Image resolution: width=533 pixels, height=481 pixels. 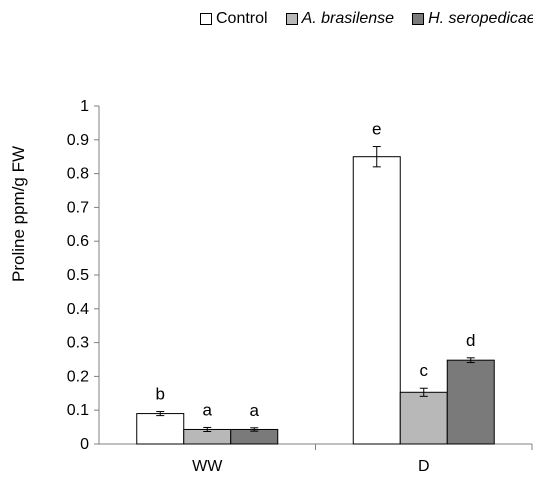 What do you see at coordinates (84, 106) in the screenshot?
I see `y-tick-label: 1` at bounding box center [84, 106].